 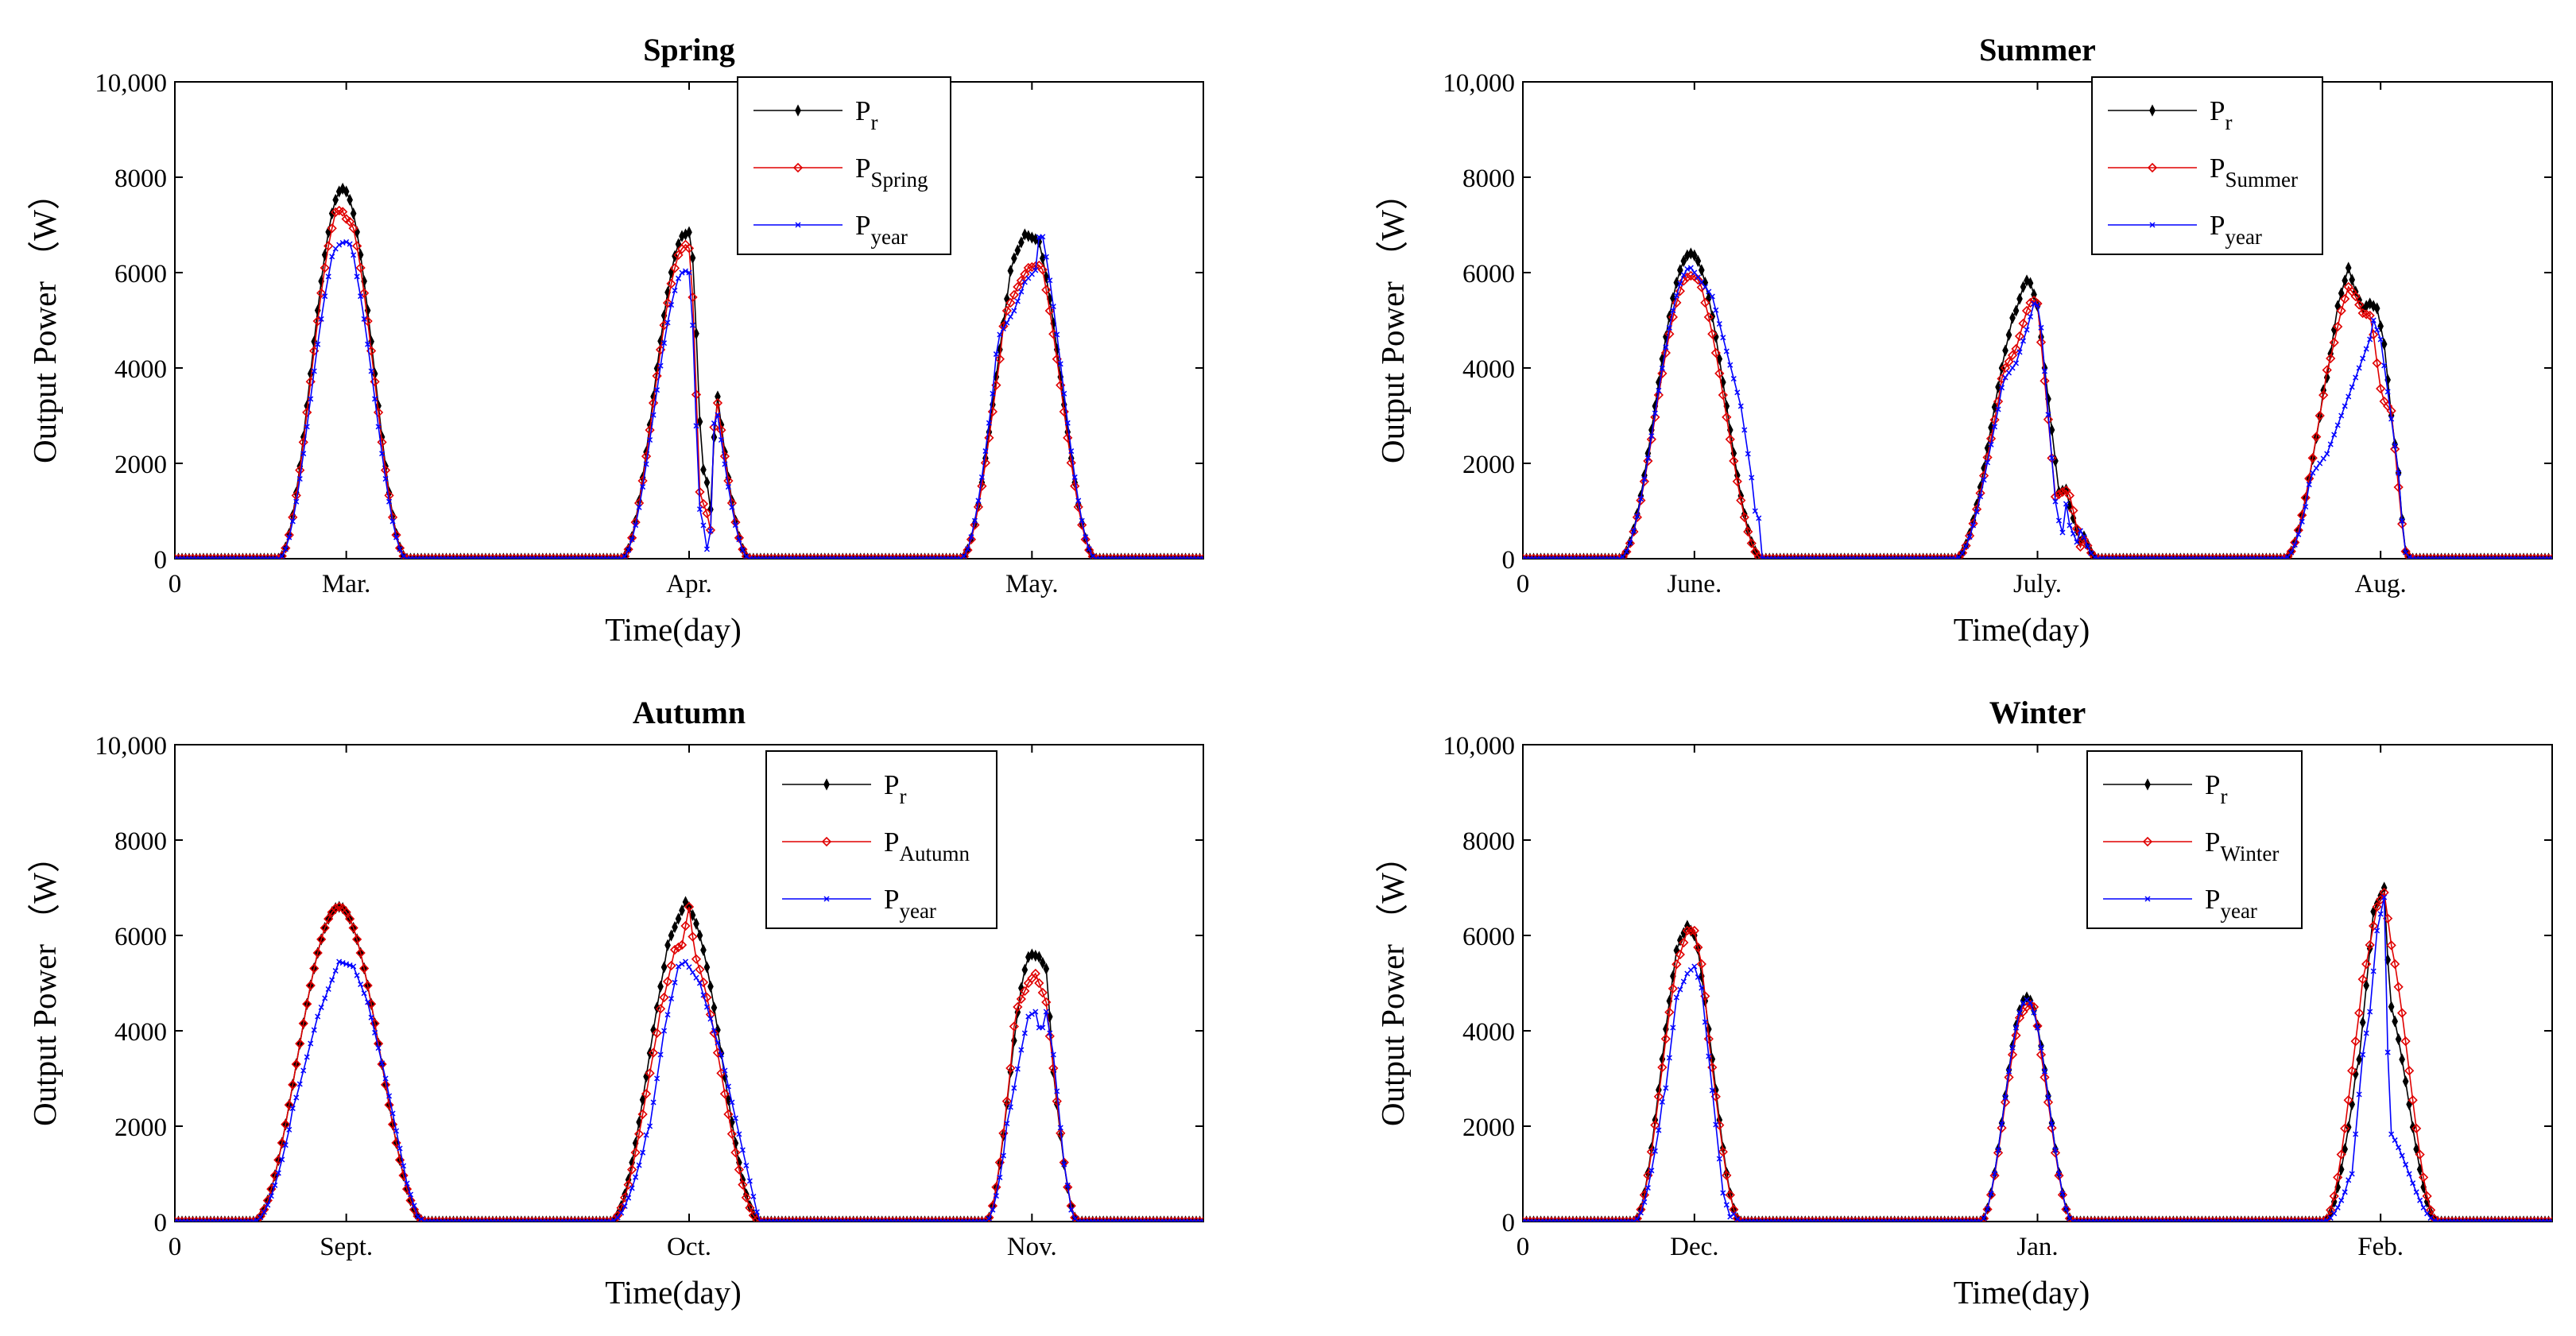 I want to click on y-tick-label: 8000, so click(x=140, y=179).